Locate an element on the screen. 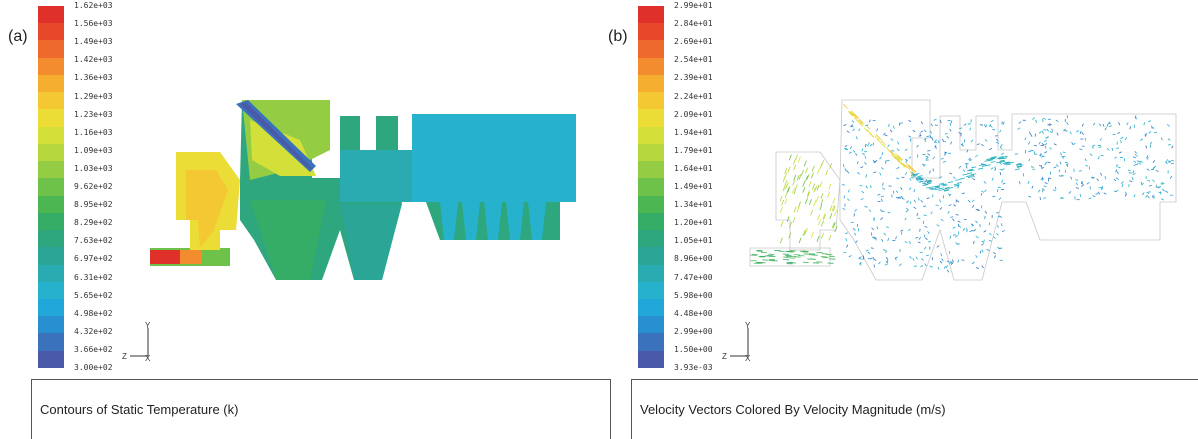 The width and height of the screenshot is (1198, 439). colorbar-tick-label: 1.36e+03 is located at coordinates (93, 78).